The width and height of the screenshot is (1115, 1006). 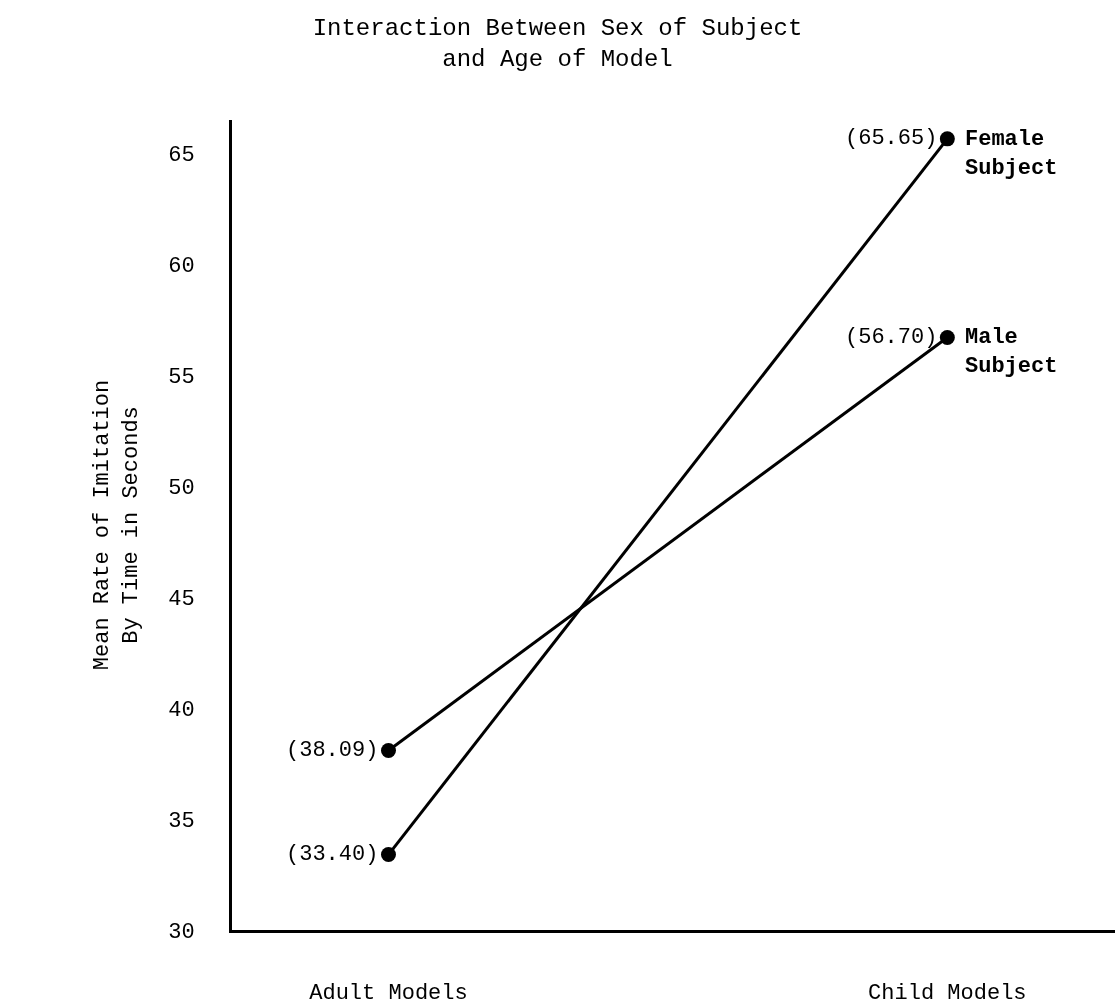 I want to click on data-label: (56.70), so click(x=891, y=337).